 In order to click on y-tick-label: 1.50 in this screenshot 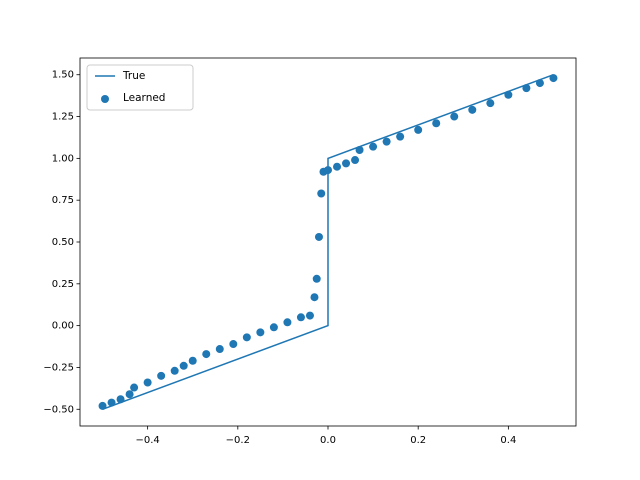, I will do `click(63, 75)`.